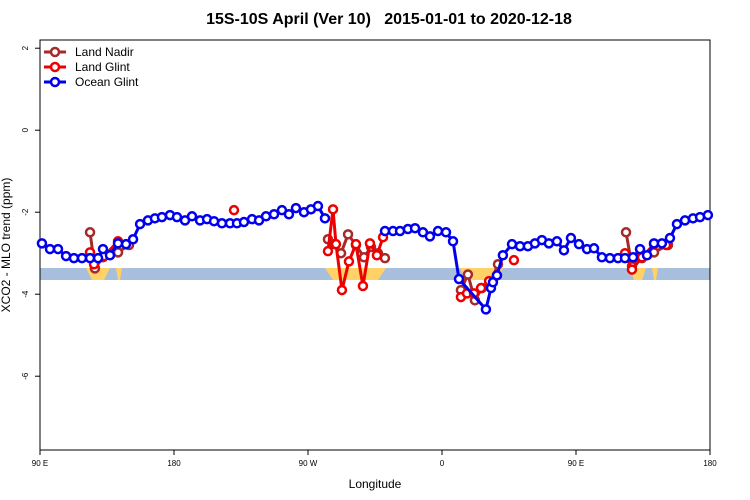  Describe the element at coordinates (308, 463) in the screenshot. I see `x-tick-label: 90 W` at that location.